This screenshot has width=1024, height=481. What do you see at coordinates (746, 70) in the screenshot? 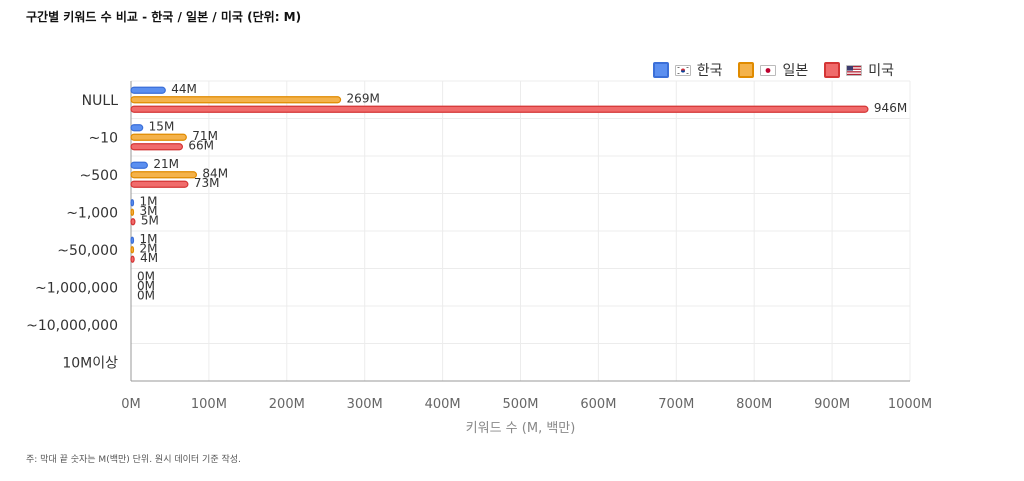
I see `legend-swatch-japan` at bounding box center [746, 70].